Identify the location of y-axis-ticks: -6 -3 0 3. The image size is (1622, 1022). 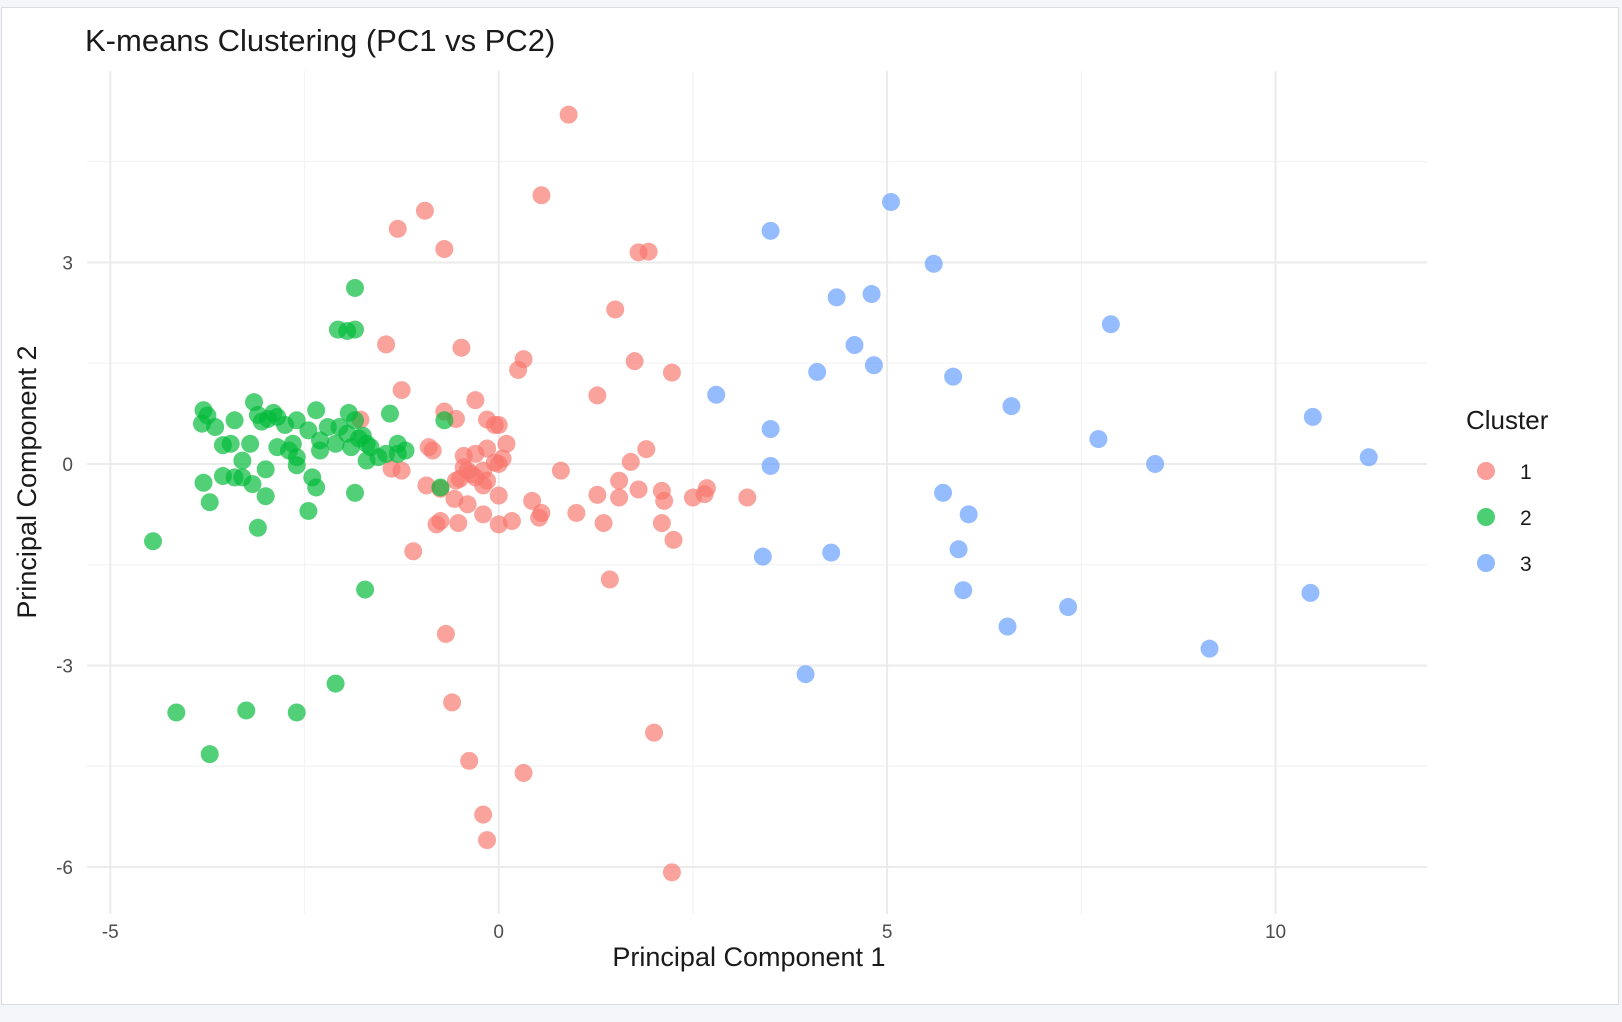
(64, 566).